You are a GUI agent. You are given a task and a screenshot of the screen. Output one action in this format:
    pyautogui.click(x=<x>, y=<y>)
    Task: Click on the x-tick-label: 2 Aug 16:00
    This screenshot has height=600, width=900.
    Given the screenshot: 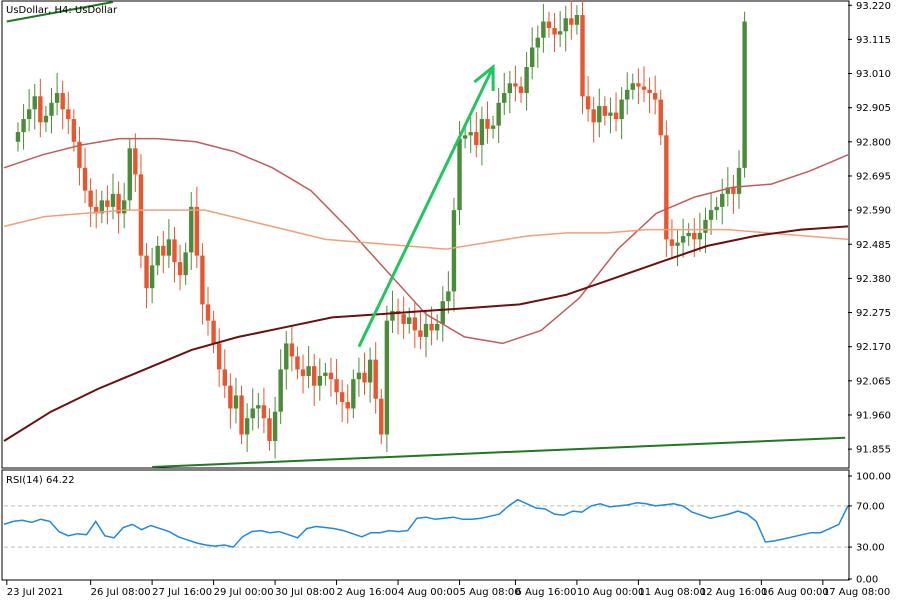 What is the action you would take?
    pyautogui.click(x=367, y=592)
    